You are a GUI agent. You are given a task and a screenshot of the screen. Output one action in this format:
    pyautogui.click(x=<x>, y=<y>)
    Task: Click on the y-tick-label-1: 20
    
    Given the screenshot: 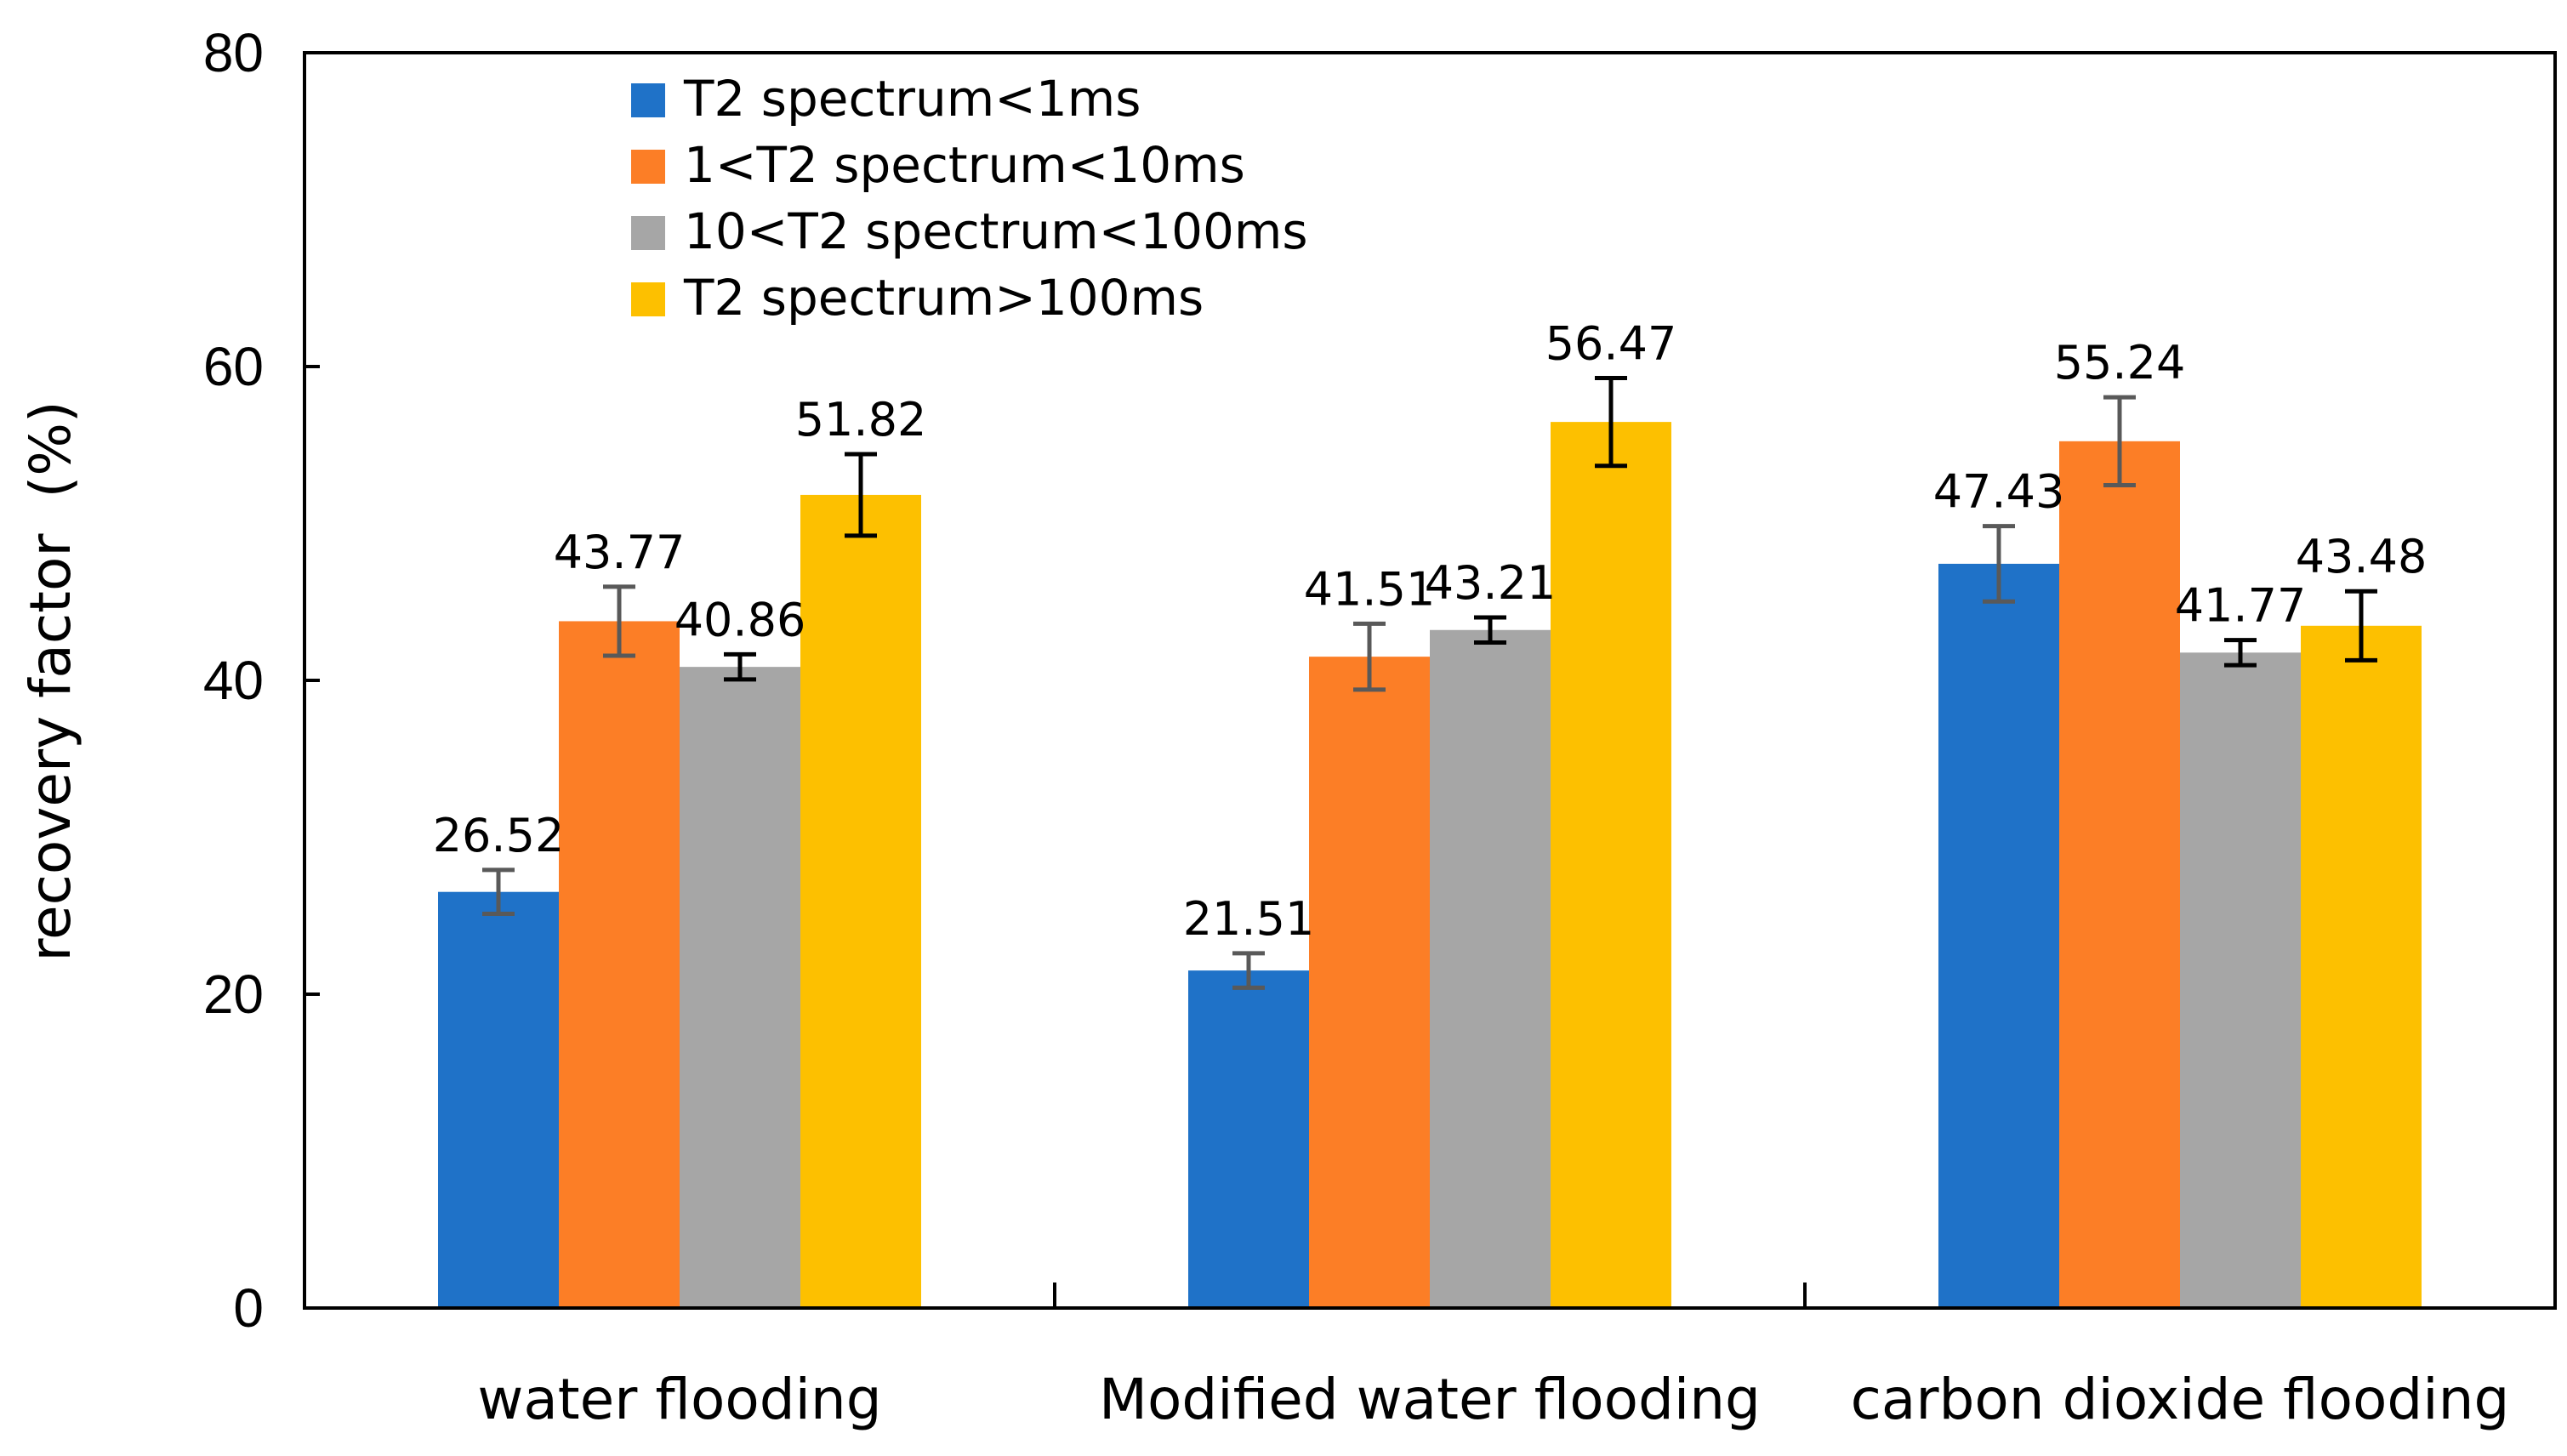 What is the action you would take?
    pyautogui.click(x=233, y=994)
    